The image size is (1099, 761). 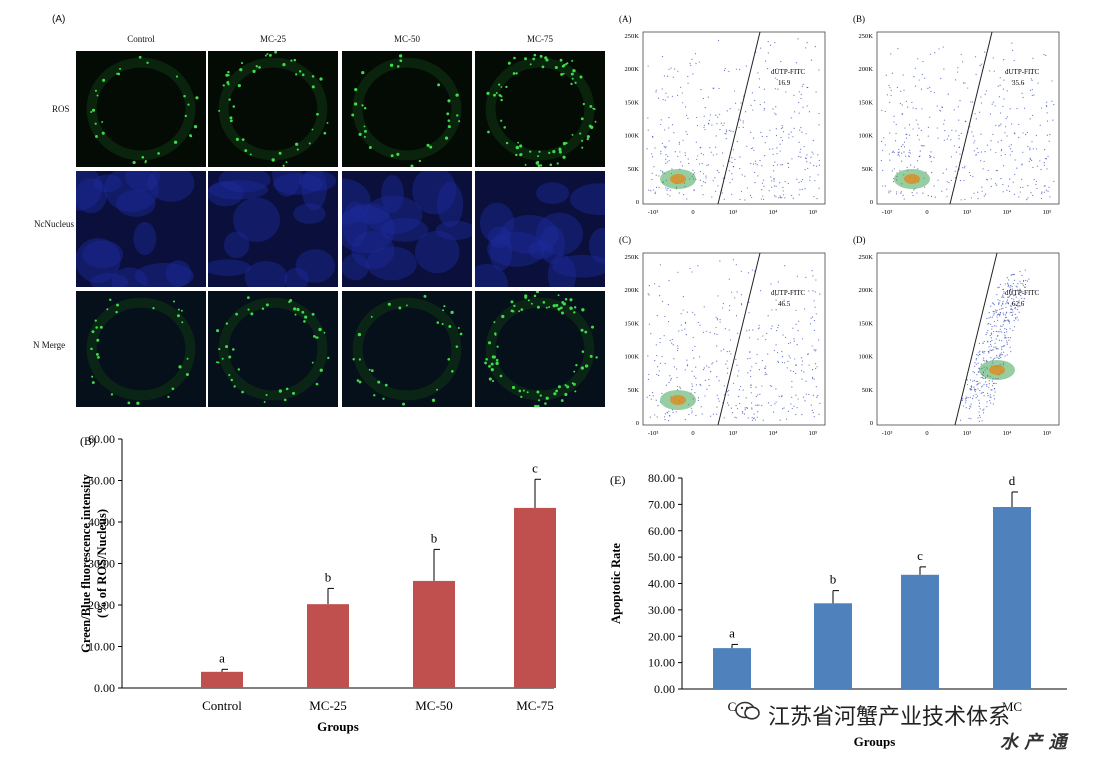 What do you see at coordinates (661, 504) in the screenshot?
I see `y-tick-label: 70.00` at bounding box center [661, 504].